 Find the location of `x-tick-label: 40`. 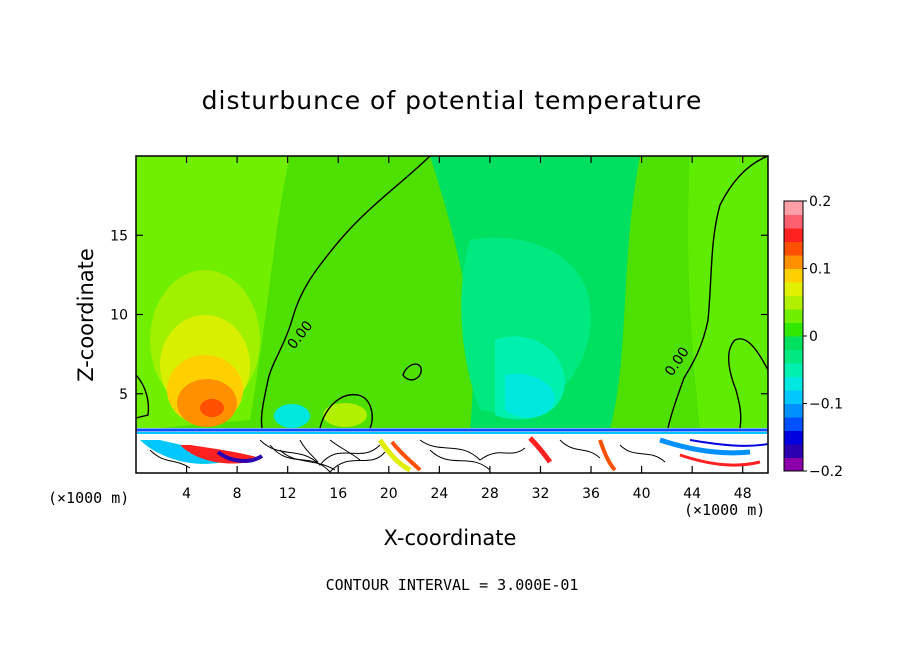

x-tick-label: 40 is located at coordinates (642, 494).